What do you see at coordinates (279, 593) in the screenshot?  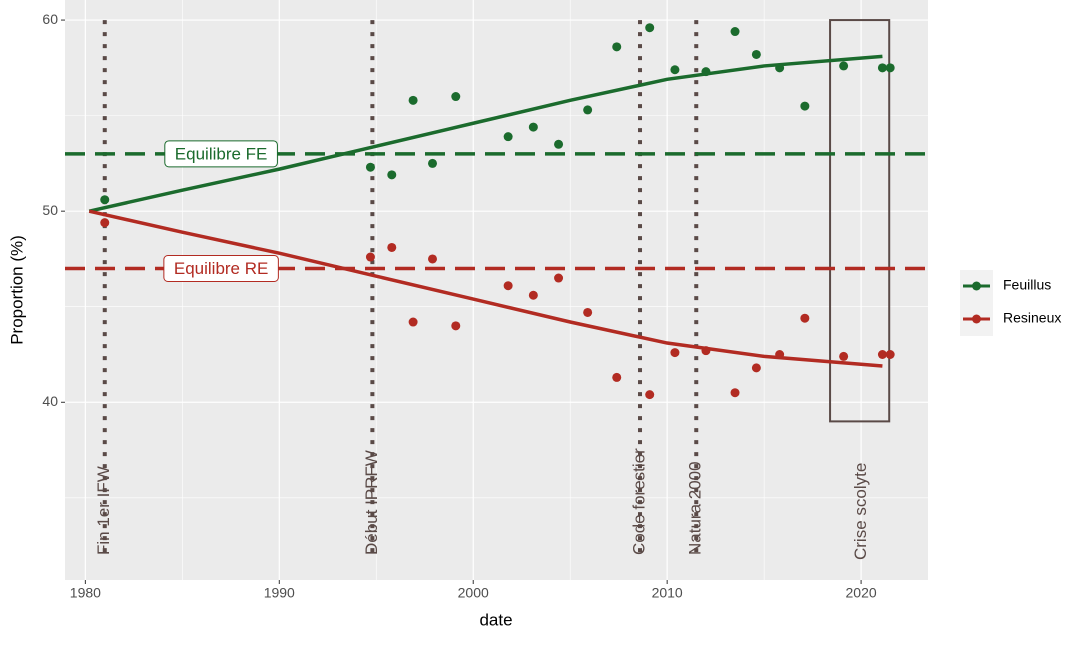 I see `x-tick-label: 1990` at bounding box center [279, 593].